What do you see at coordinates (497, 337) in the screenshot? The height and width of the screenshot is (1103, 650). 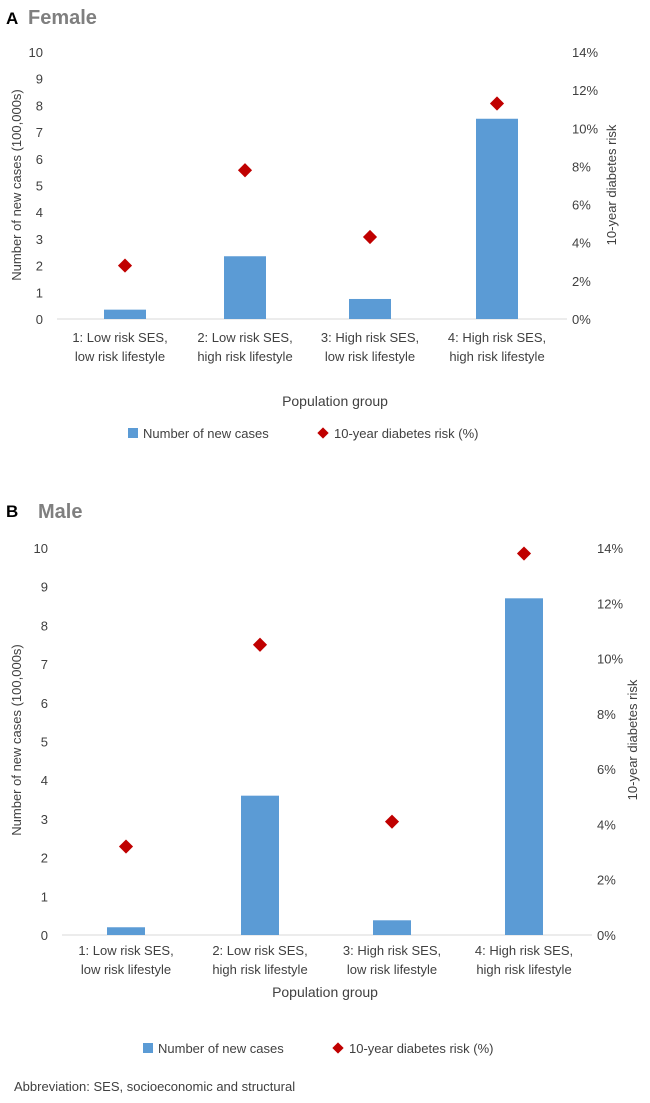 I see `female-category-4-line1: 4: High risk SES,` at bounding box center [497, 337].